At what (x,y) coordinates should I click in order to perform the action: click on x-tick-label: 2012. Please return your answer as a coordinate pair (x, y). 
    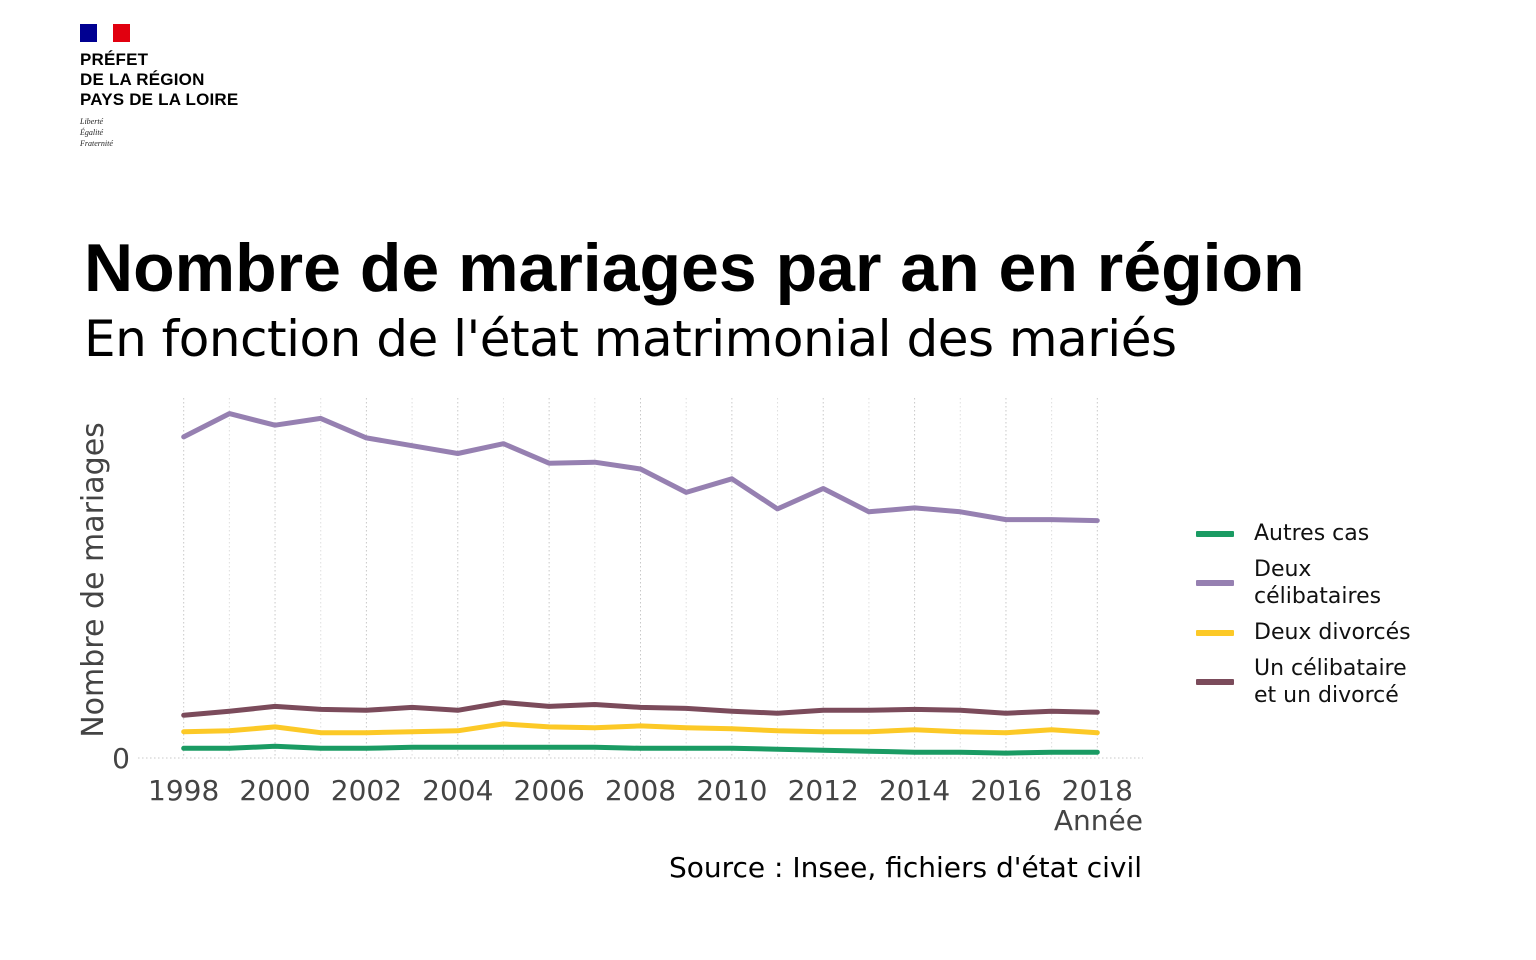
    Looking at the image, I should click on (823, 790).